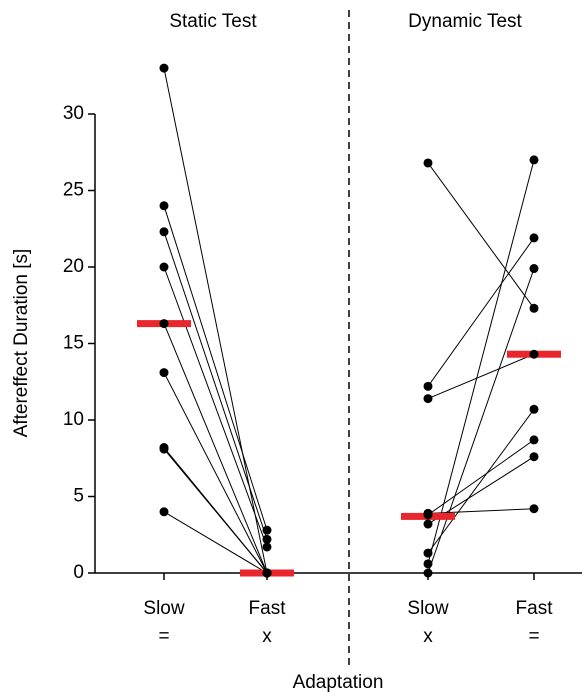 The width and height of the screenshot is (582, 696). What do you see at coordinates (213, 21) in the screenshot?
I see `panel-title: Static Test` at bounding box center [213, 21].